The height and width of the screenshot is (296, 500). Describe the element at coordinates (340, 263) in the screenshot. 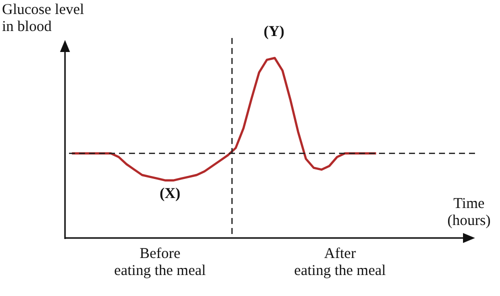

I see `text: After eating the meal` at that location.